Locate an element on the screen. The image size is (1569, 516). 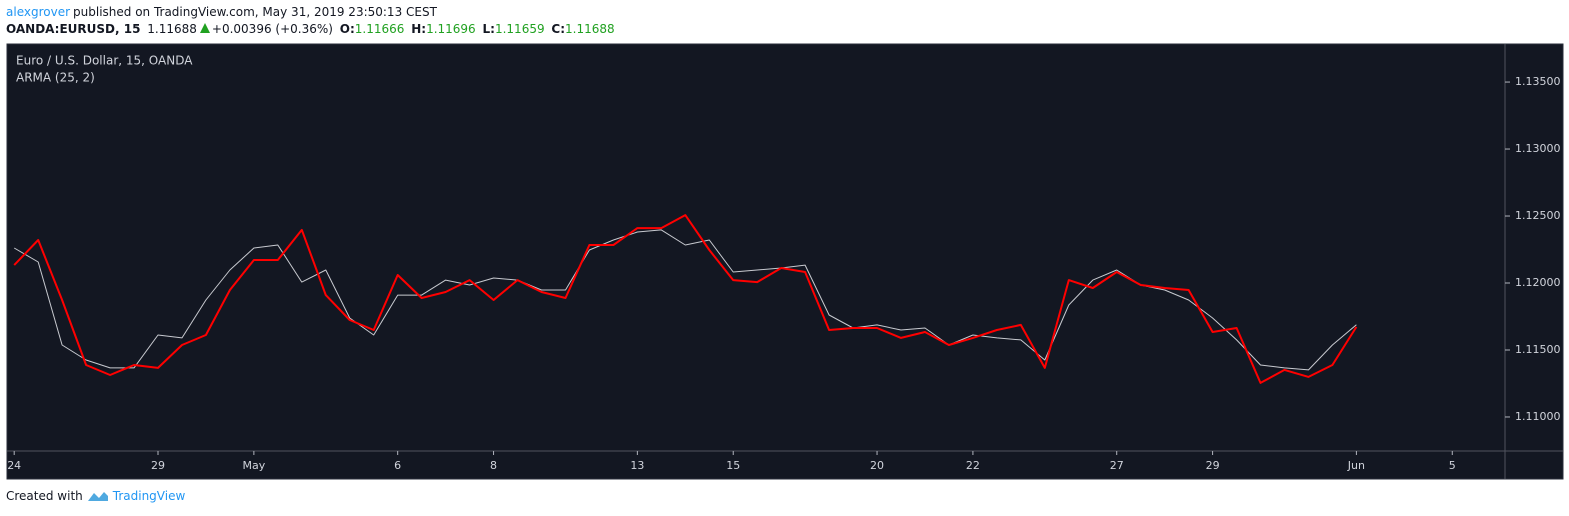
l-value: 1.11659 is located at coordinates (519, 29).